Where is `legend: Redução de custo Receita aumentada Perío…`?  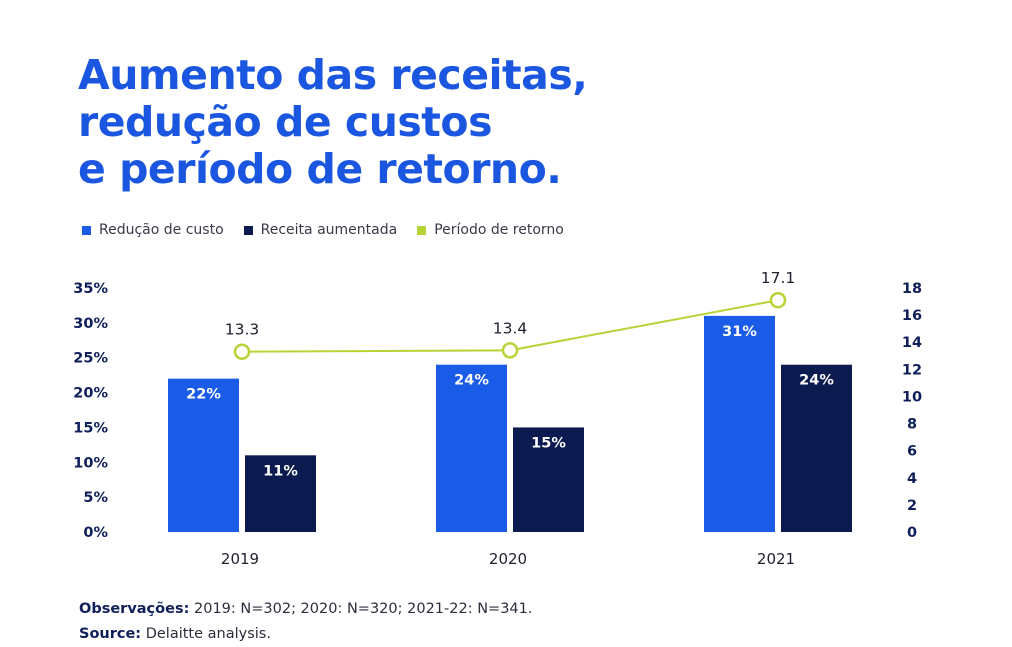
legend: Redução de custo Receita aumentada Perío… is located at coordinates (323, 230).